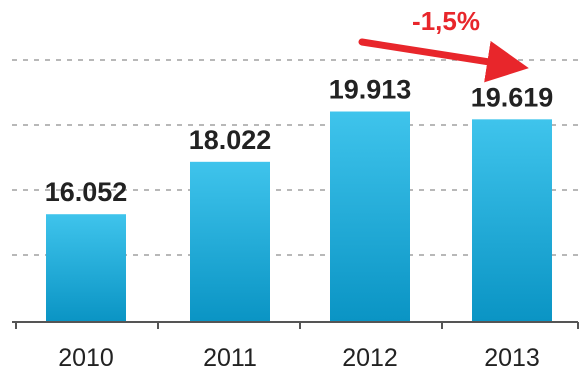 This screenshot has height=378, width=585. What do you see at coordinates (86, 192) in the screenshot?
I see `value-label-2010: 16.052` at bounding box center [86, 192].